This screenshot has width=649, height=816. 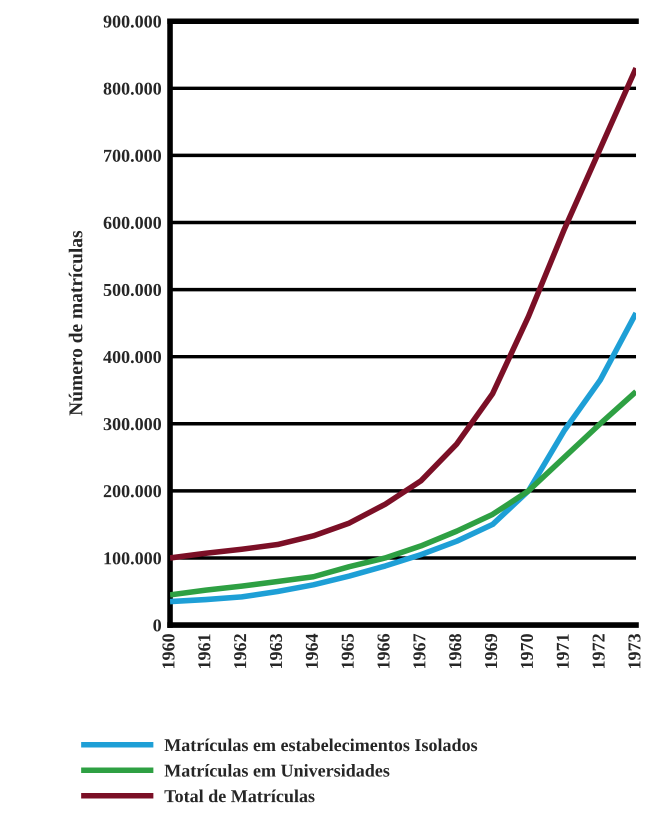 I want to click on y-tick-label: 0, so click(x=157, y=625).